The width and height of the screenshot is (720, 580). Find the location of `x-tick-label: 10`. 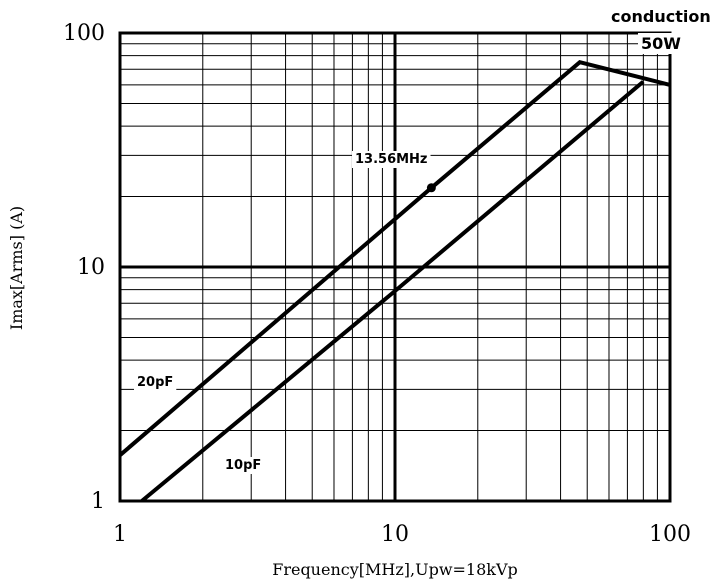

x-tick-label: 10 is located at coordinates (395, 534).